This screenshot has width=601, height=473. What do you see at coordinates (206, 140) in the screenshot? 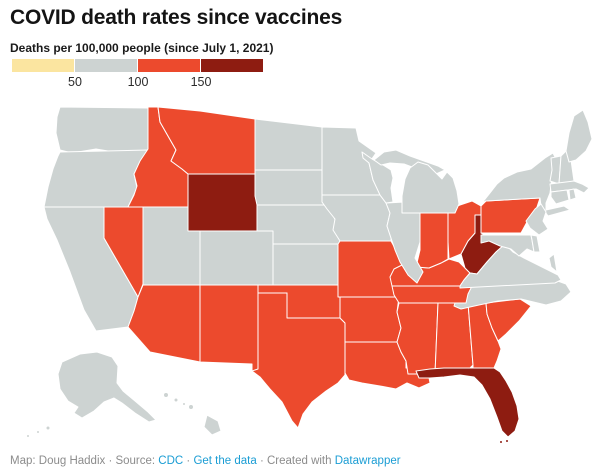
I see `state-montana` at bounding box center [206, 140].